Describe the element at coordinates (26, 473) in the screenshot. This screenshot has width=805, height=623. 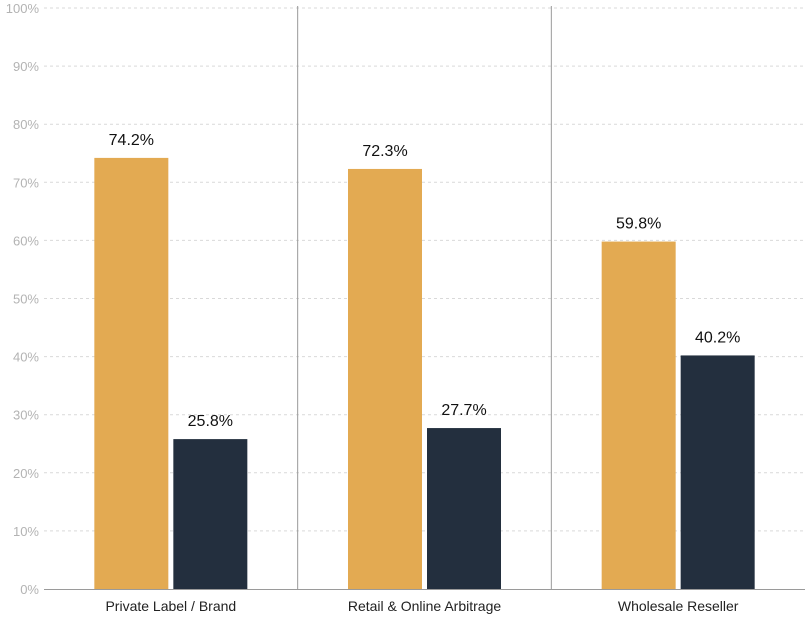
I see `y-tick-label: 20%` at that location.